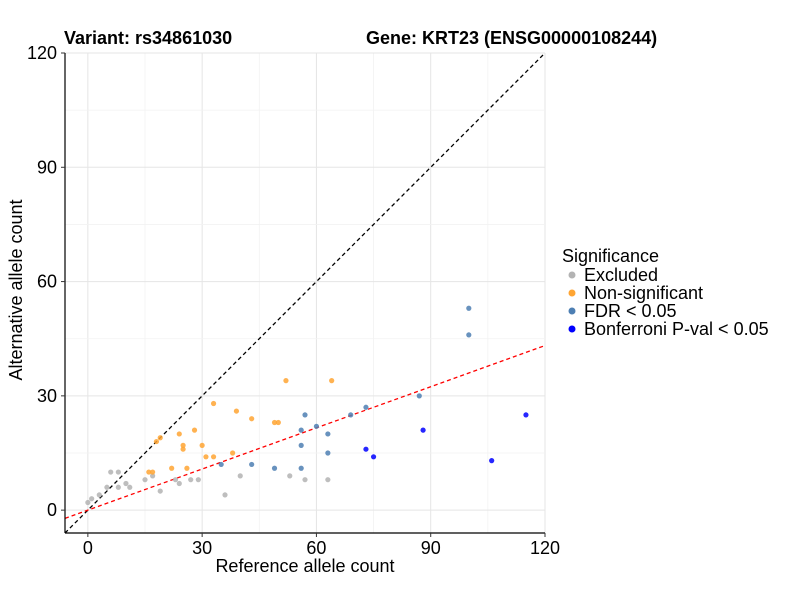 This screenshot has width=800, height=600. What do you see at coordinates (316, 548) in the screenshot?
I see `x-tick-label: 60` at bounding box center [316, 548].